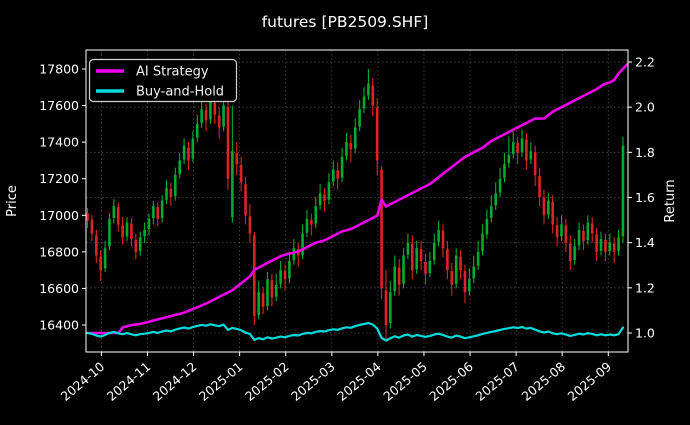 The image size is (690, 425). Describe the element at coordinates (12, 201) in the screenshot. I see `y-axis-label-price: Price` at that location.